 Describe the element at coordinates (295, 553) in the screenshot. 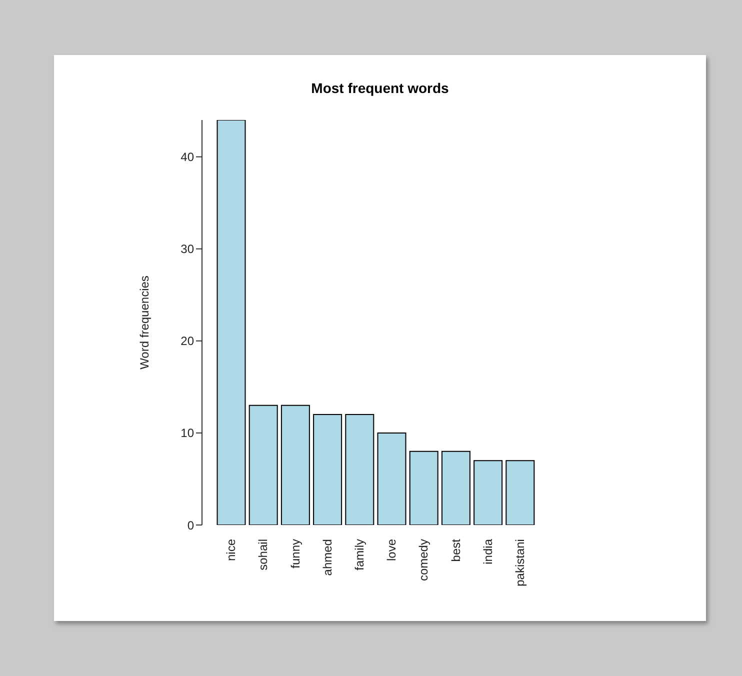

I see `x-tick-label: funny` at that location.